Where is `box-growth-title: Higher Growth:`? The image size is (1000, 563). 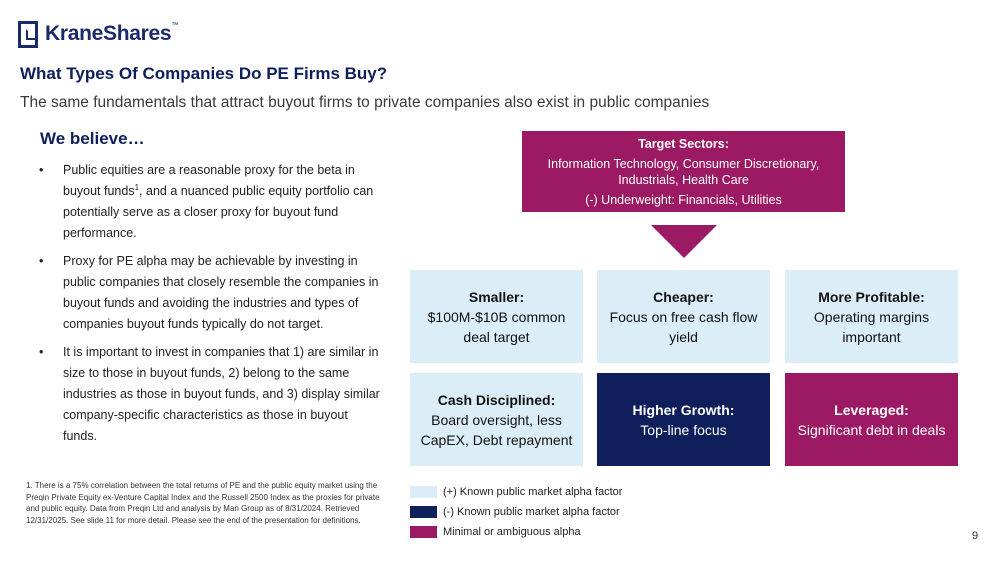 box-growth-title: Higher Growth: is located at coordinates (683, 409).